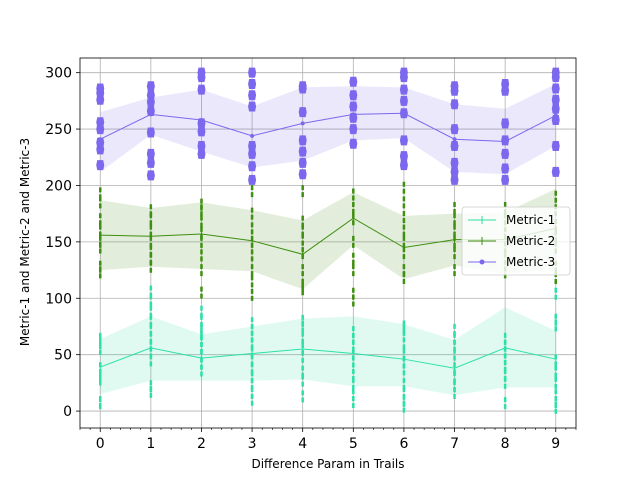 The image size is (640, 480). I want to click on x-tick-label: 1, so click(150, 444).